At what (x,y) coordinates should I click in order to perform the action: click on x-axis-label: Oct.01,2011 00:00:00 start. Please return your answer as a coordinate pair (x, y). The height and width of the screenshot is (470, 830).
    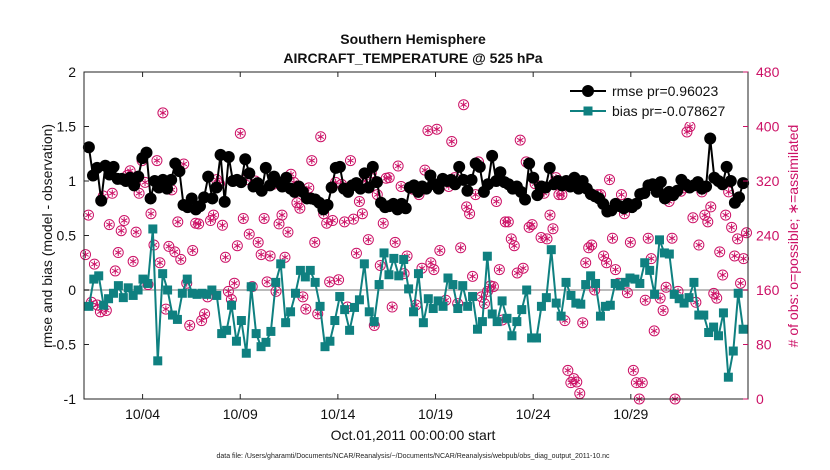
    Looking at the image, I should click on (413, 435).